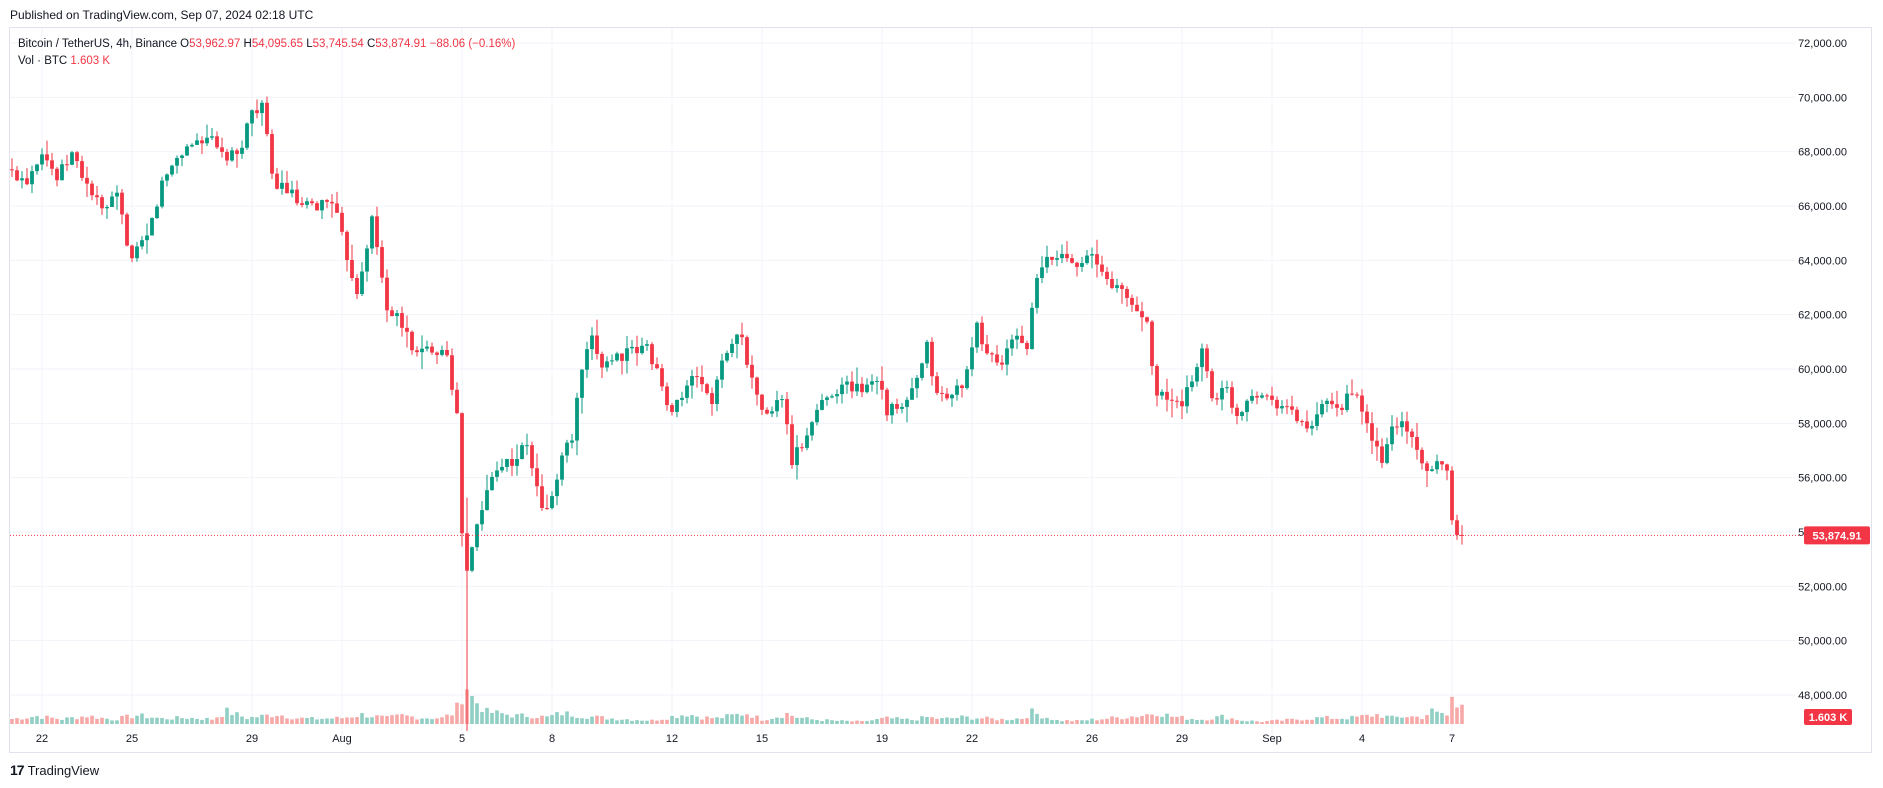 The height and width of the screenshot is (788, 1883). I want to click on last-volume-label: 1.603 K, so click(1828, 718).